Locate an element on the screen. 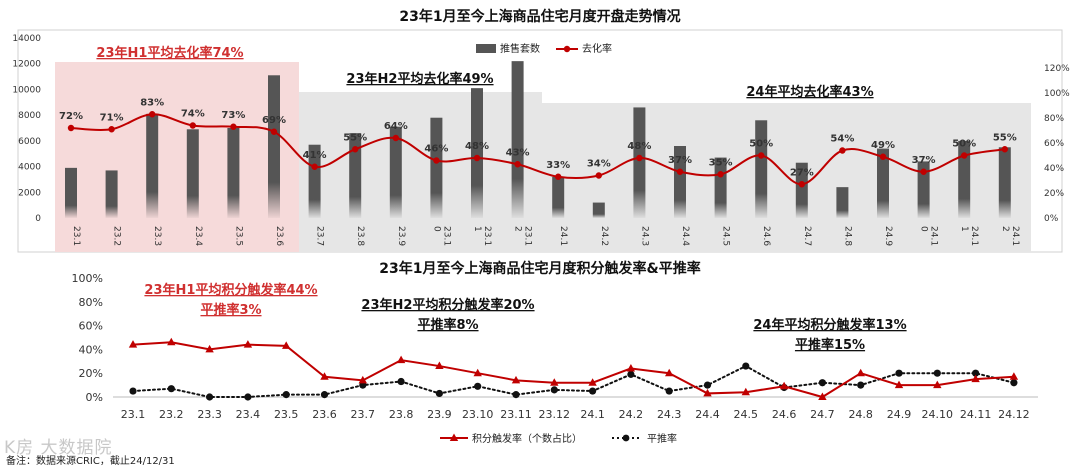 The width and height of the screenshot is (1080, 472). bottom-legend: 积分触发率（个数占比） 平推率 is located at coordinates (558, 438).